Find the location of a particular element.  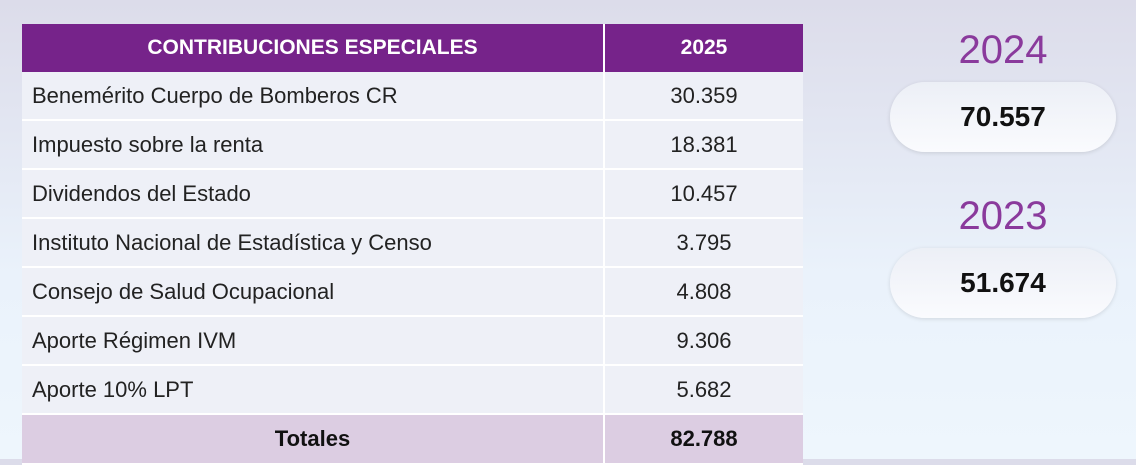

row-label: Consejo de Salud Ocupacional is located at coordinates (313, 292).